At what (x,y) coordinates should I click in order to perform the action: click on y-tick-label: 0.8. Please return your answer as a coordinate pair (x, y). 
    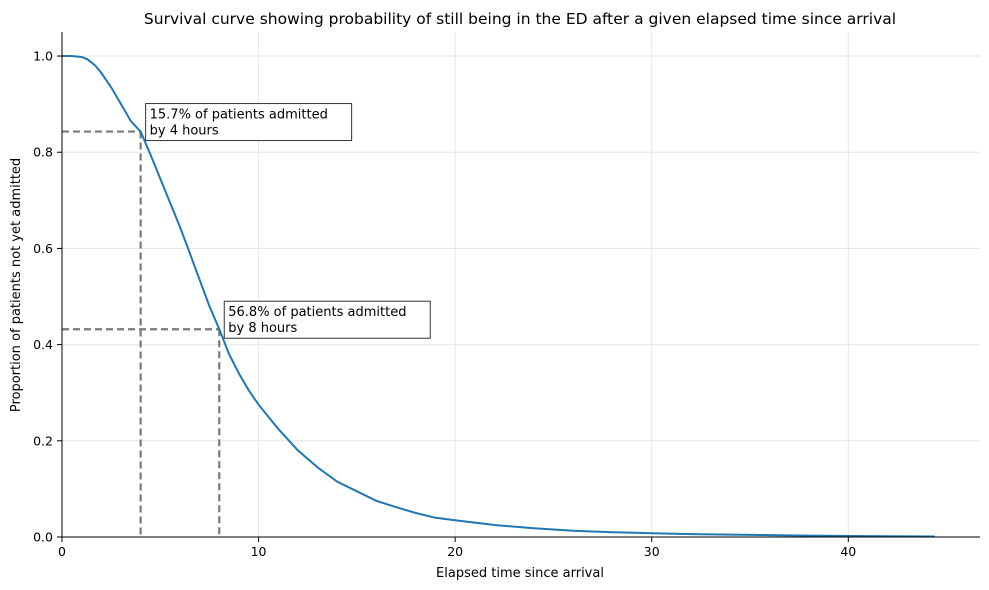
    Looking at the image, I should click on (43, 152).